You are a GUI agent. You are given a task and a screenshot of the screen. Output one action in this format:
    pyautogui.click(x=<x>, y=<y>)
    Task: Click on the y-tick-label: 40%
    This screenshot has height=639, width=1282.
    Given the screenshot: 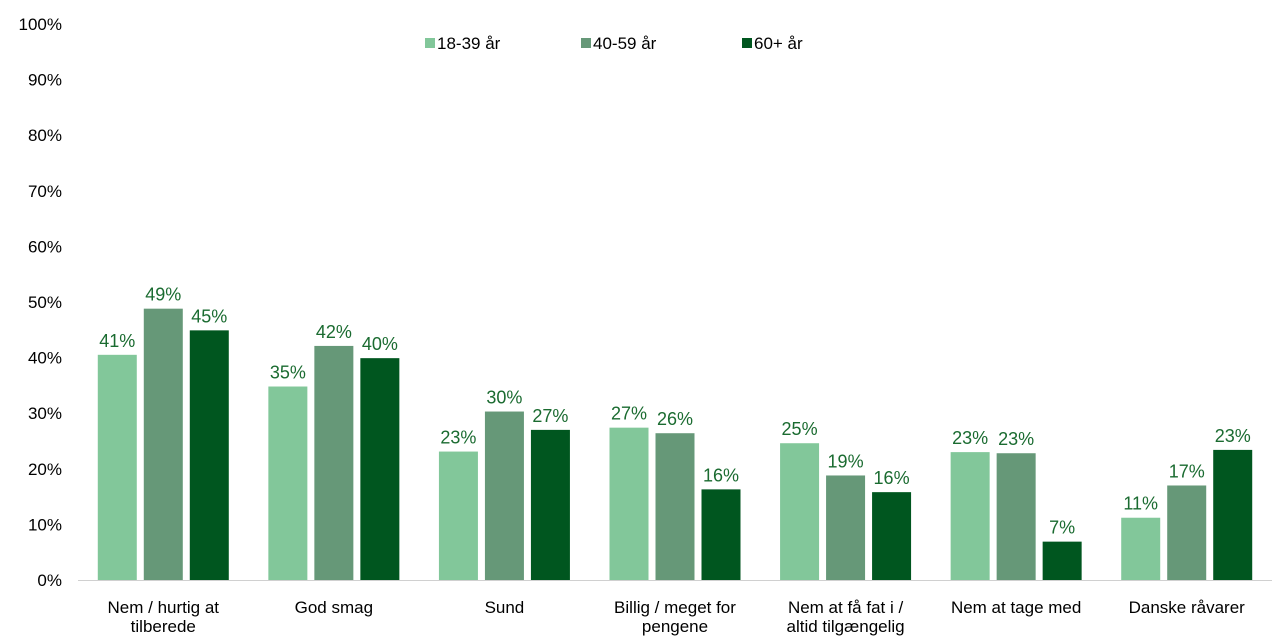 What is the action you would take?
    pyautogui.click(x=45, y=358)
    